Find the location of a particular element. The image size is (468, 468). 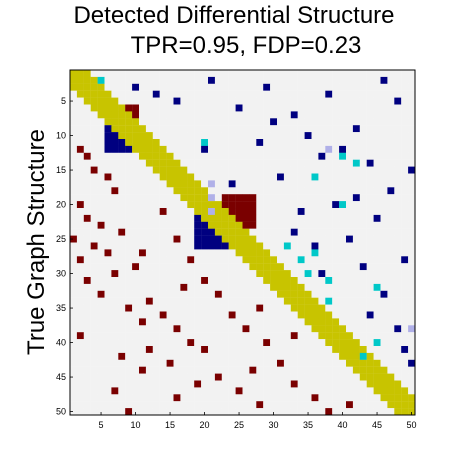

y-tick-label: 15 is located at coordinates (61, 170).